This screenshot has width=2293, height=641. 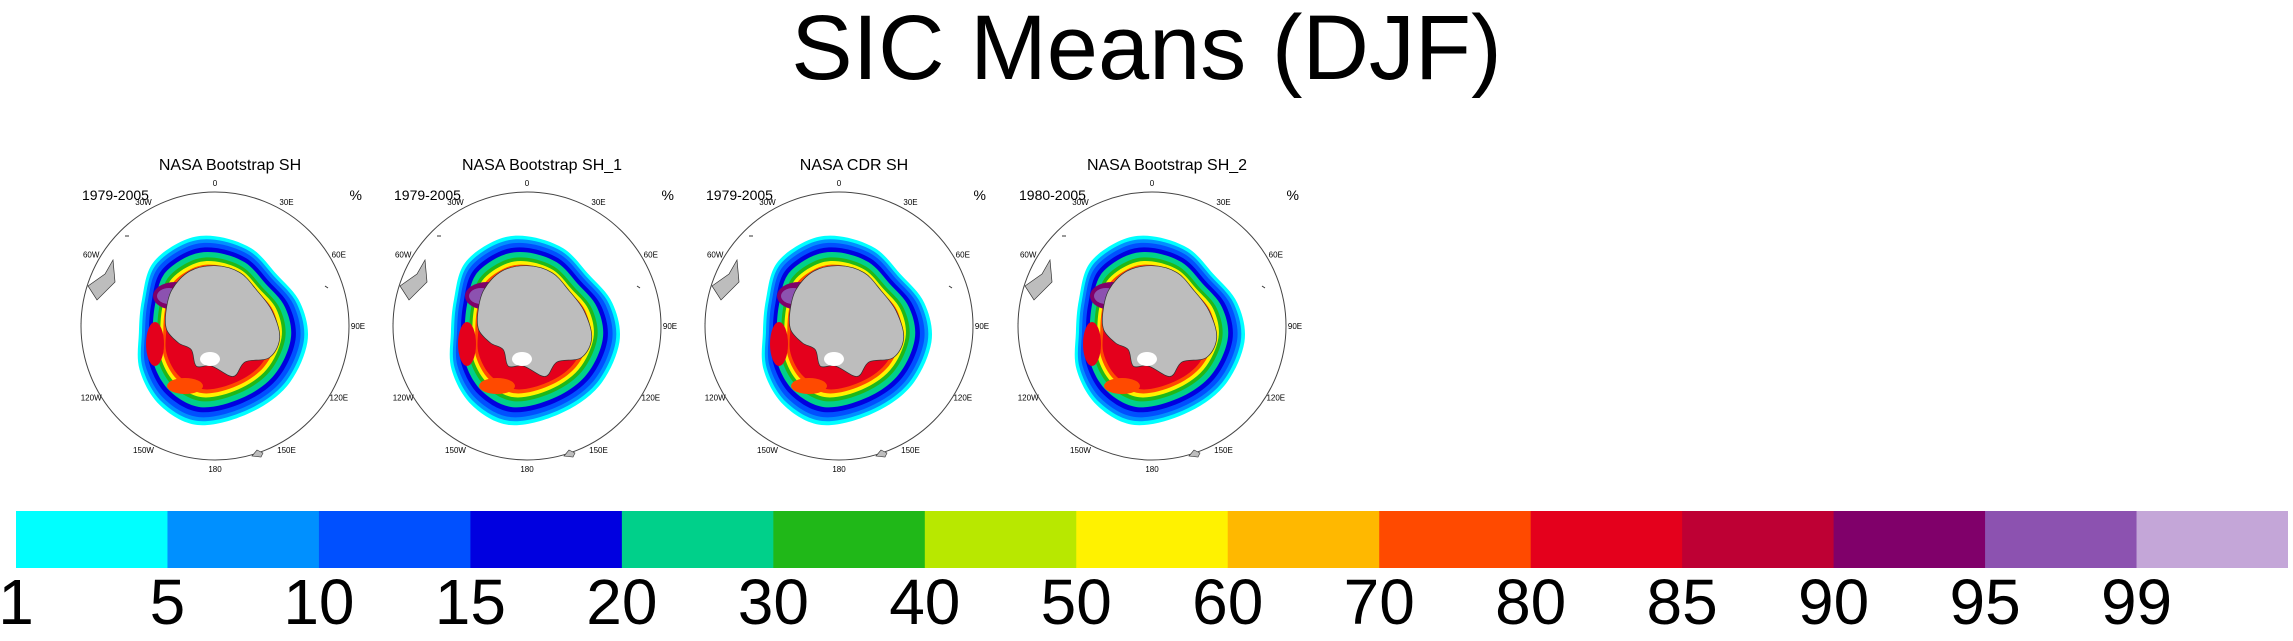 What do you see at coordinates (1531, 602) in the screenshot?
I see `colorbar-level-label: 80` at bounding box center [1531, 602].